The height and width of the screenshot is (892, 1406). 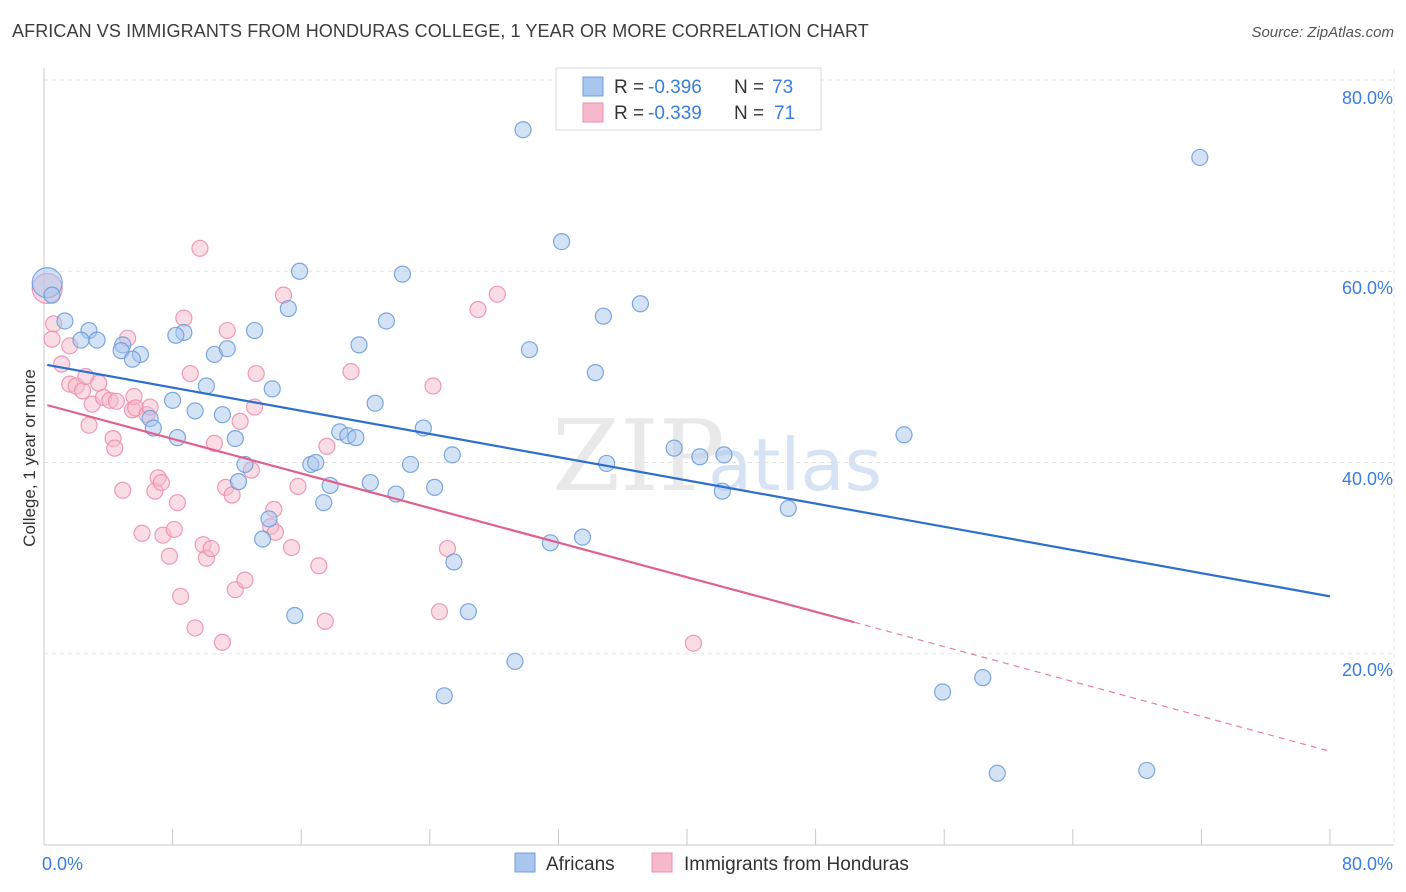 What do you see at coordinates (580, 864) in the screenshot?
I see `bottom-legend-label-africans: Africans` at bounding box center [580, 864].